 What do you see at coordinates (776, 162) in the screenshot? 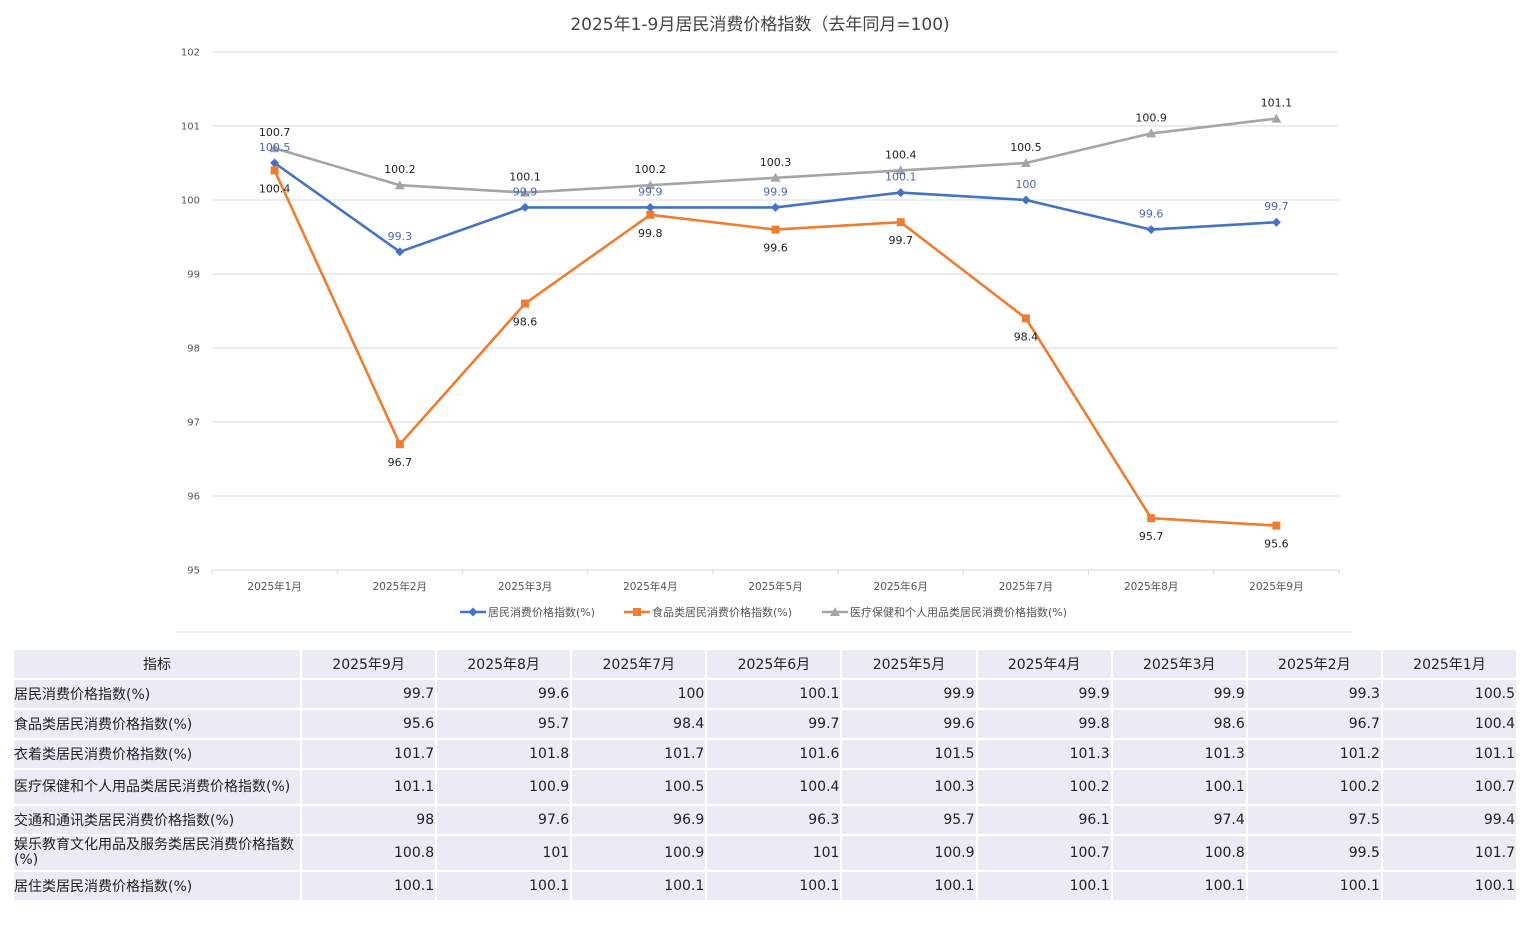
I see `data-label: 100.3` at bounding box center [776, 162].